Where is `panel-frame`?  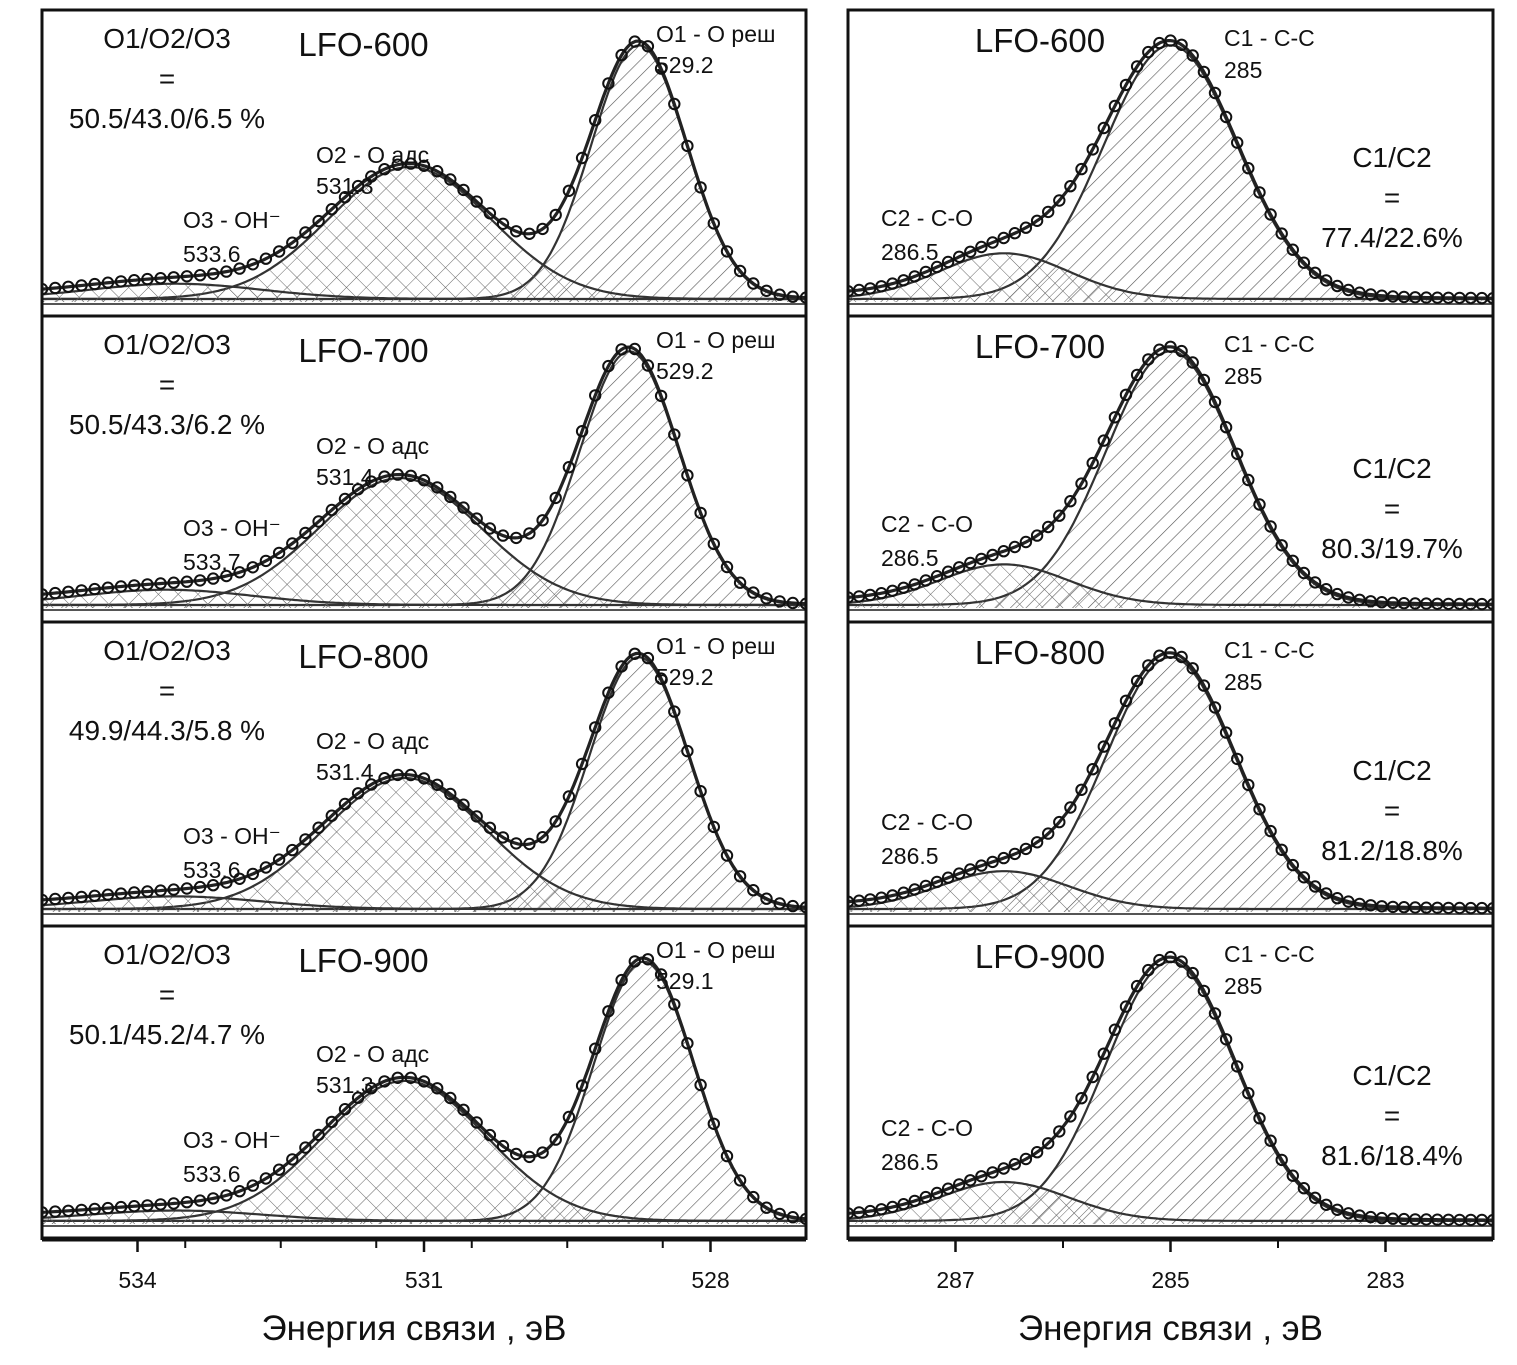
panel-frame is located at coordinates (1170, 1082).